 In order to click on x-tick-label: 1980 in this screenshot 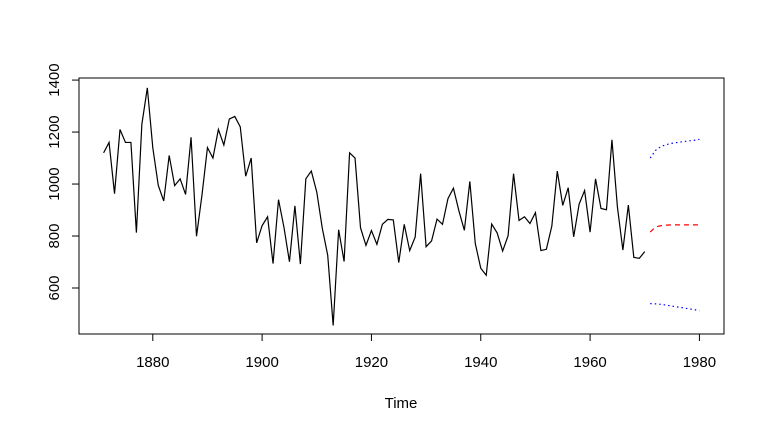, I will do `click(699, 362)`.